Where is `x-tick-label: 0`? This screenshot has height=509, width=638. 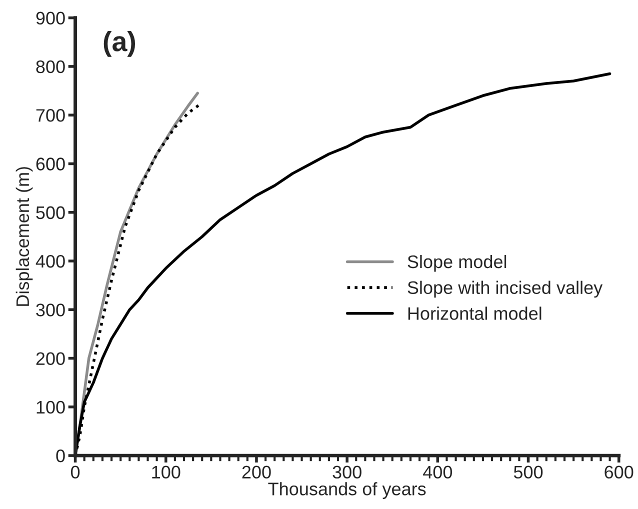
x-tick-label: 0 is located at coordinates (75, 472).